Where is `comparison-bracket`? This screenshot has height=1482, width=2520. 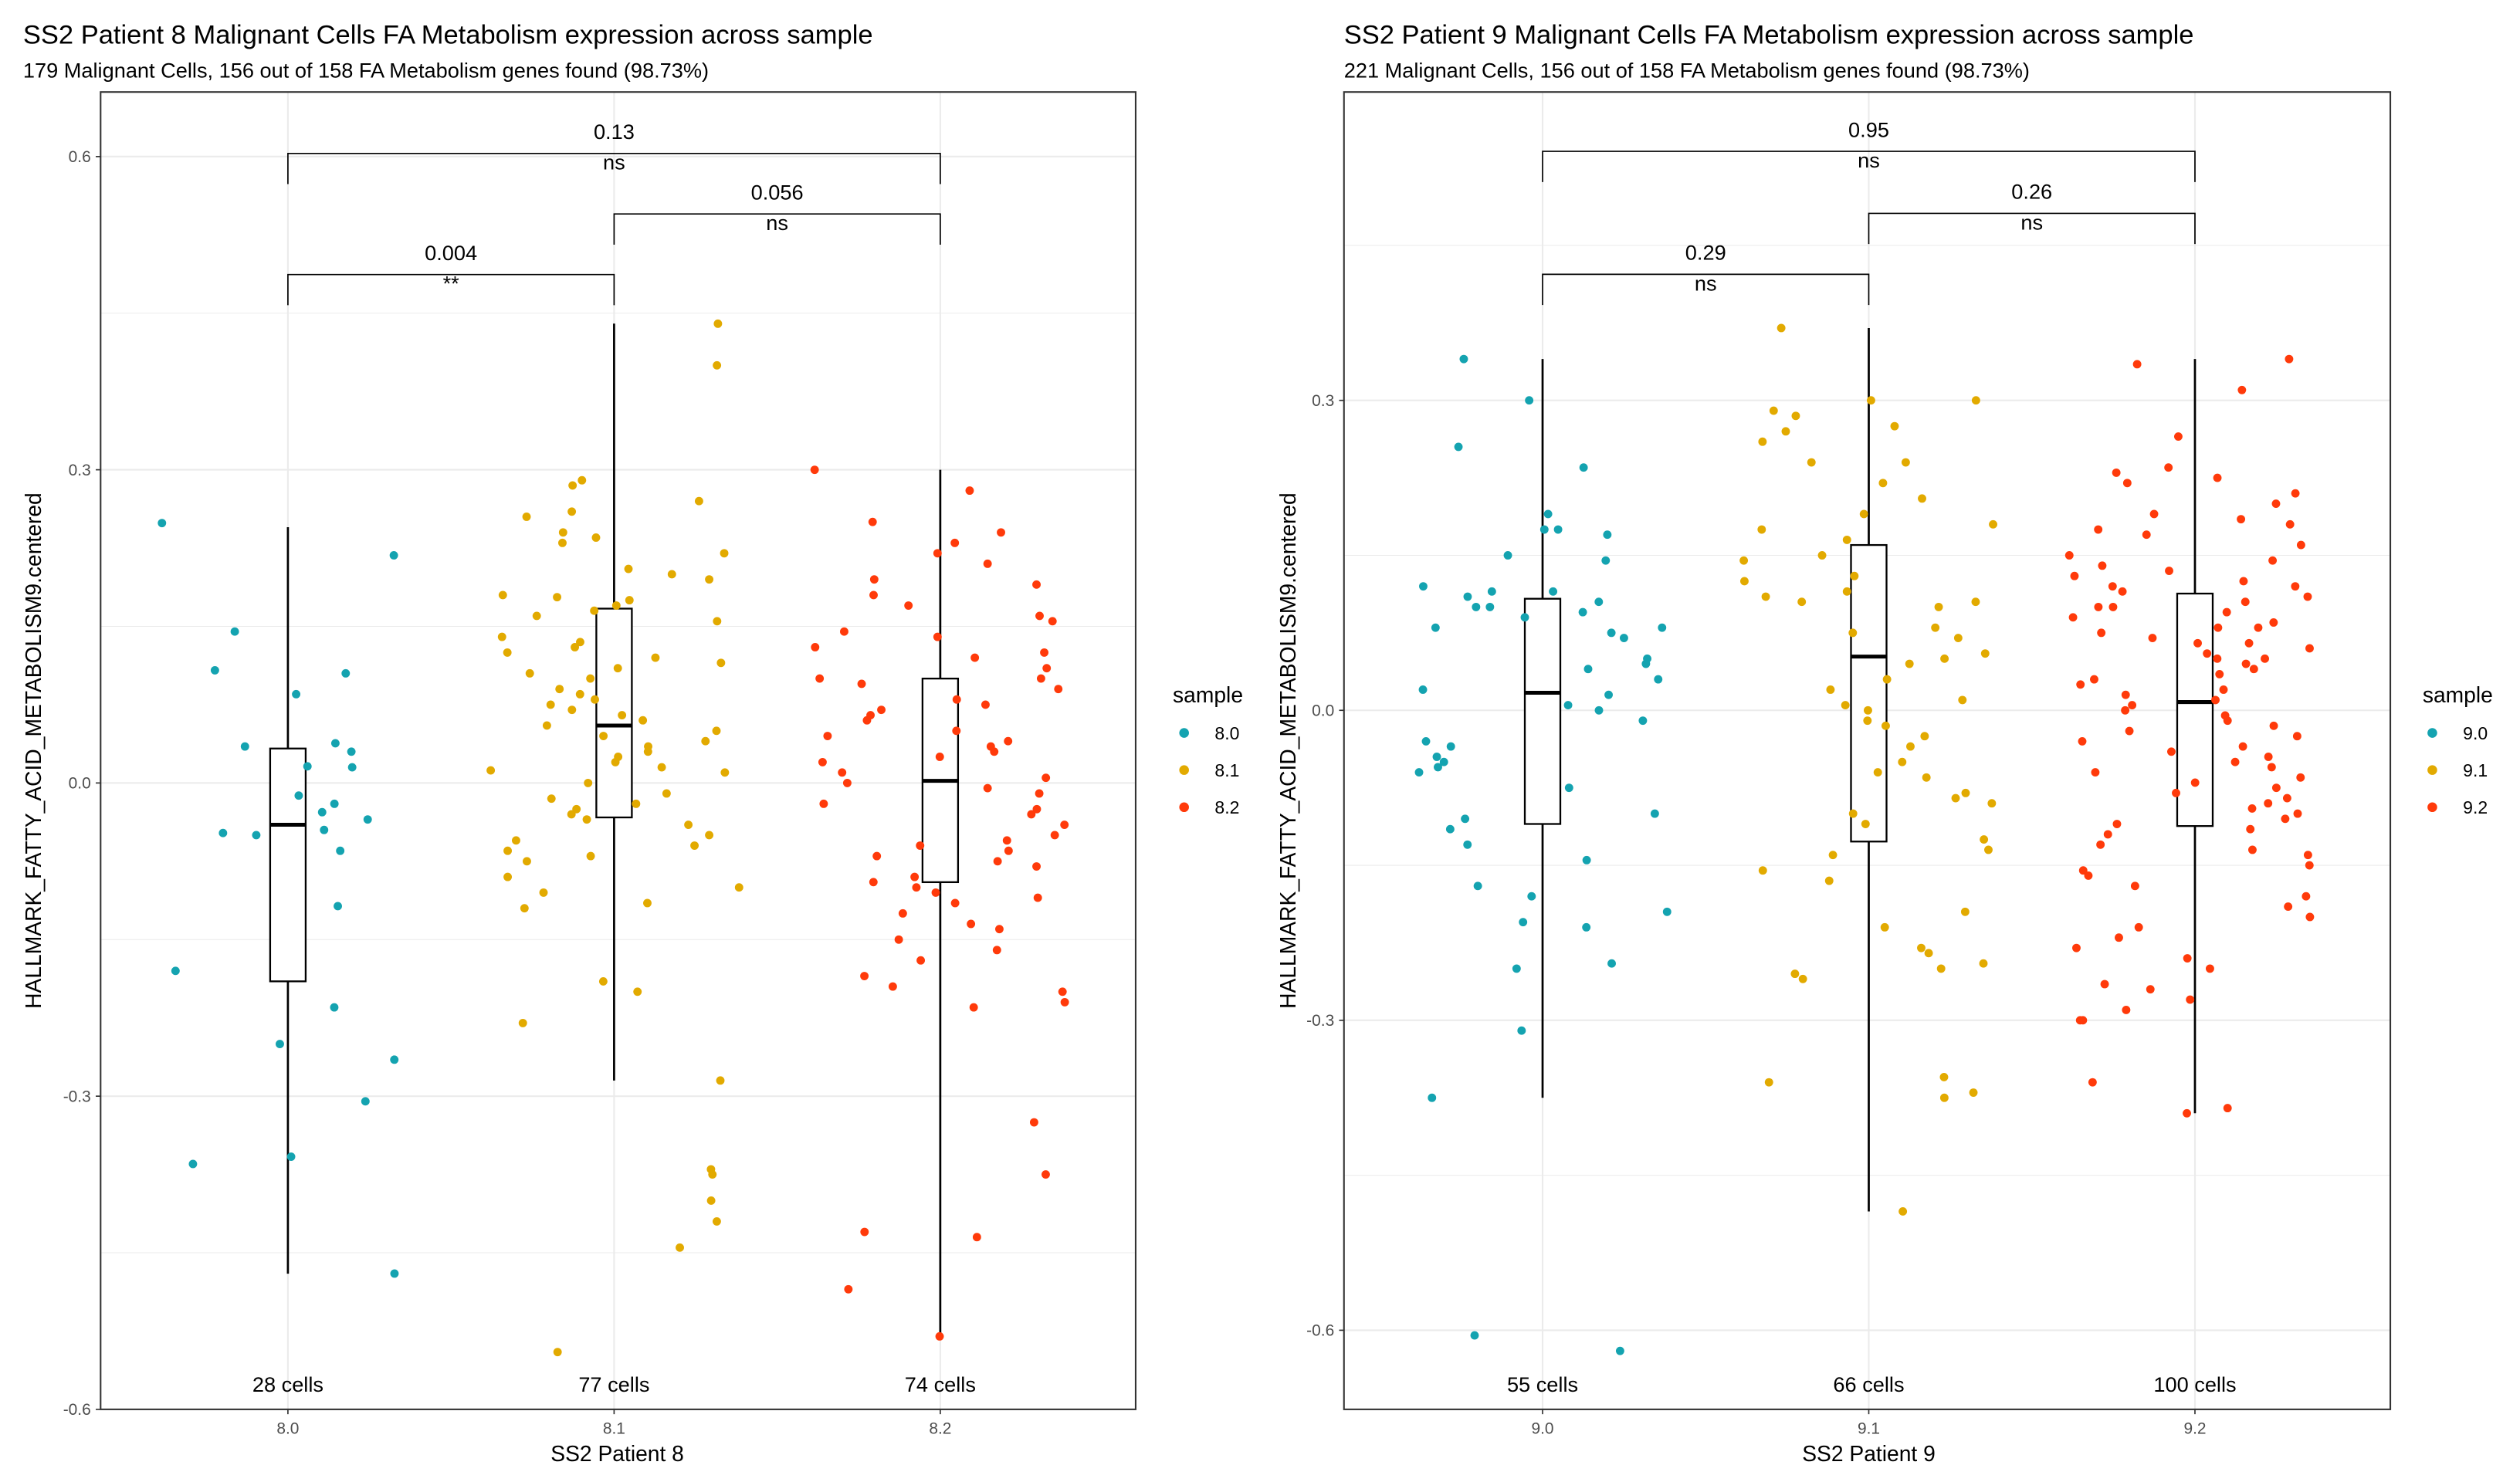
comparison-bracket is located at coordinates (451, 289).